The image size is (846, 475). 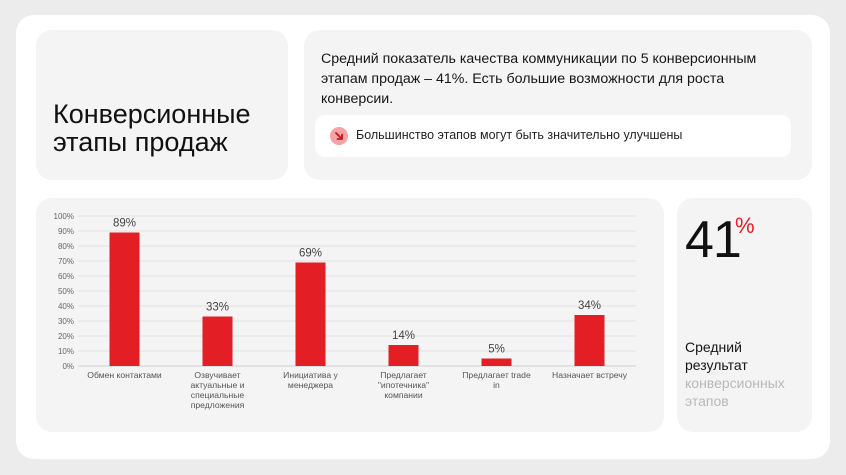 I want to click on page-title-line-2: этапы продаж, so click(x=140, y=142).